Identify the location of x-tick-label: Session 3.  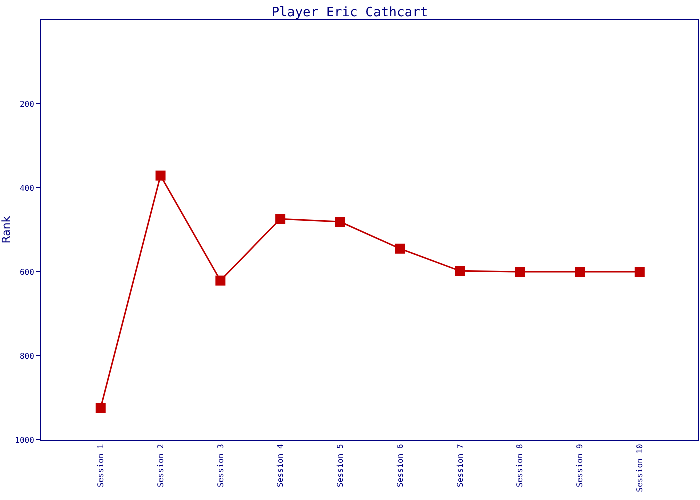
(221, 466).